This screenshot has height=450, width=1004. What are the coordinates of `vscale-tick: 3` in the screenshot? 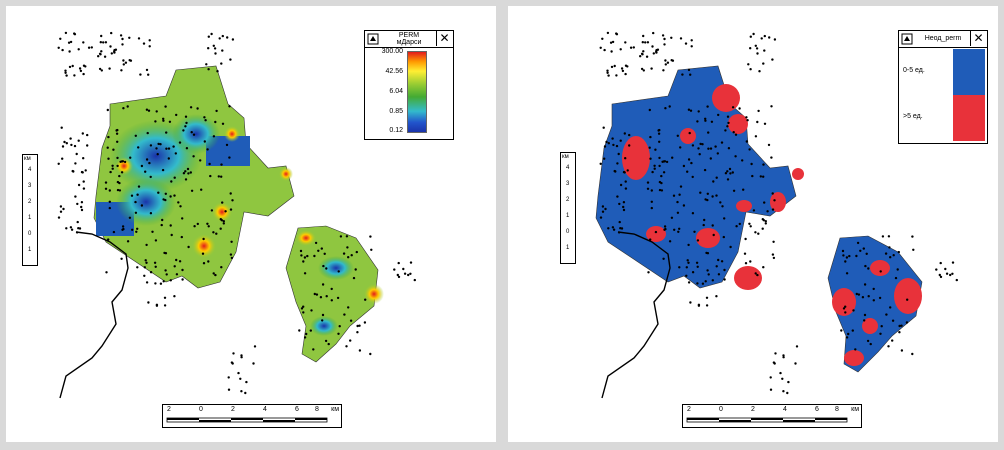 It's located at (568, 184).